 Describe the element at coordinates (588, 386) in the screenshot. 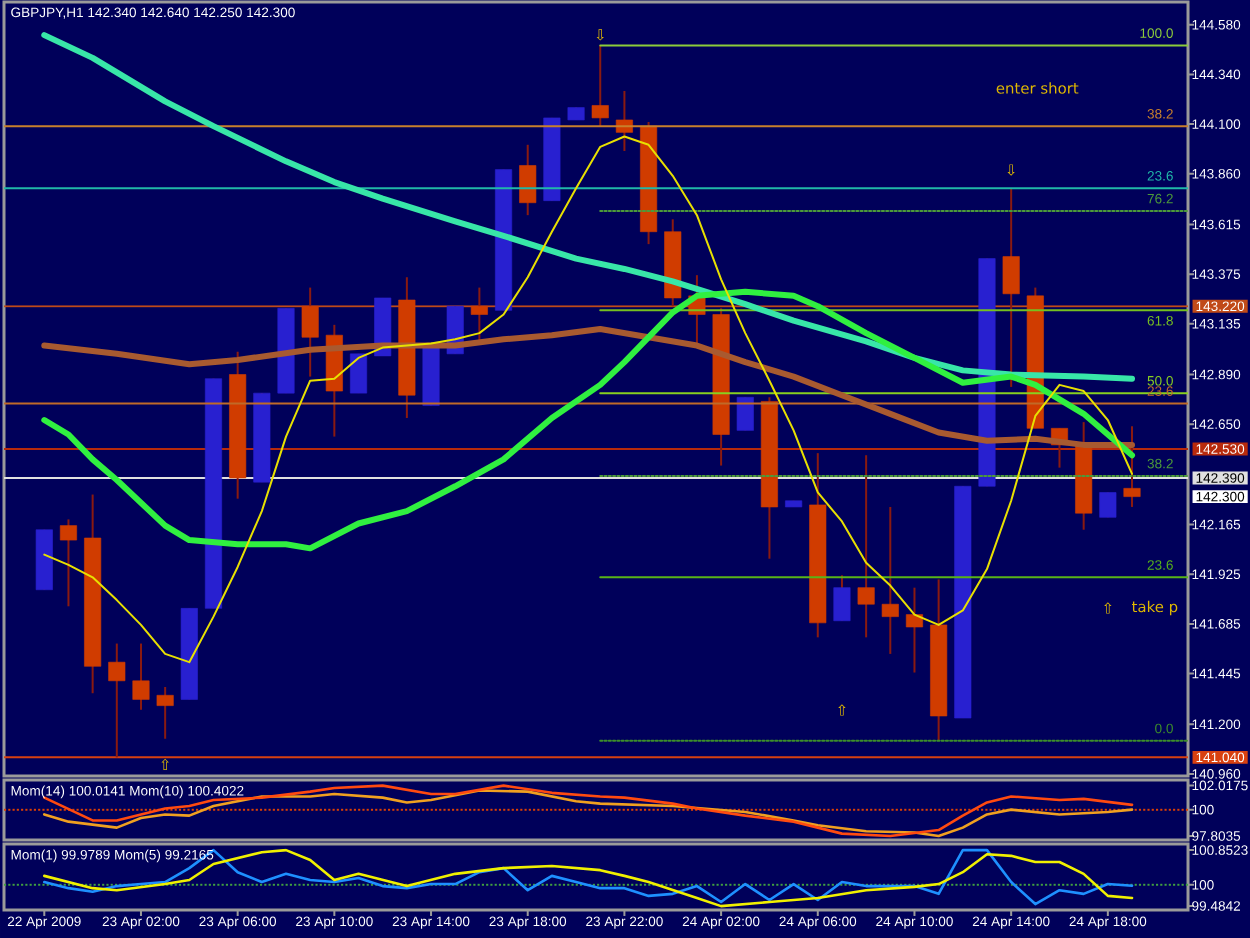

I see `line-series` at that location.